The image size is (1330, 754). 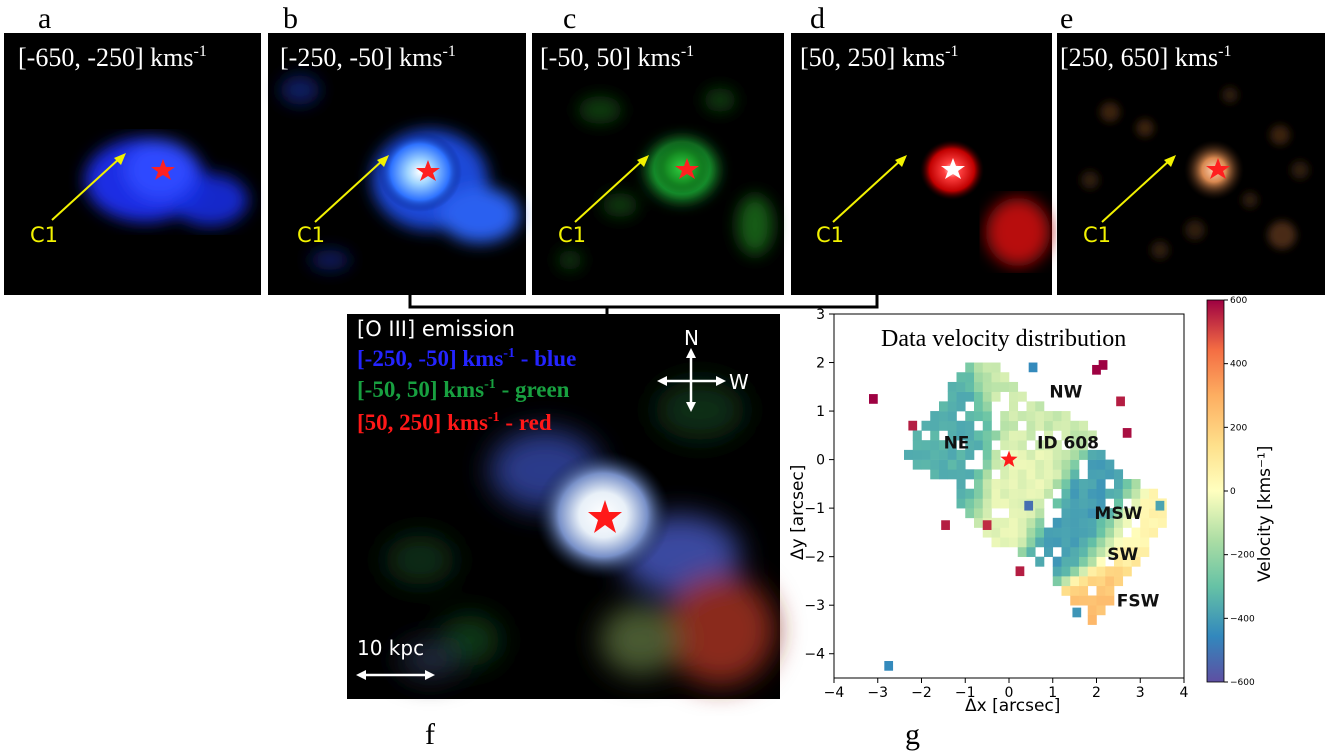 What do you see at coordinates (1191, 164) in the screenshot?
I see `panel-e: C1 [250, 650] kms-1` at bounding box center [1191, 164].